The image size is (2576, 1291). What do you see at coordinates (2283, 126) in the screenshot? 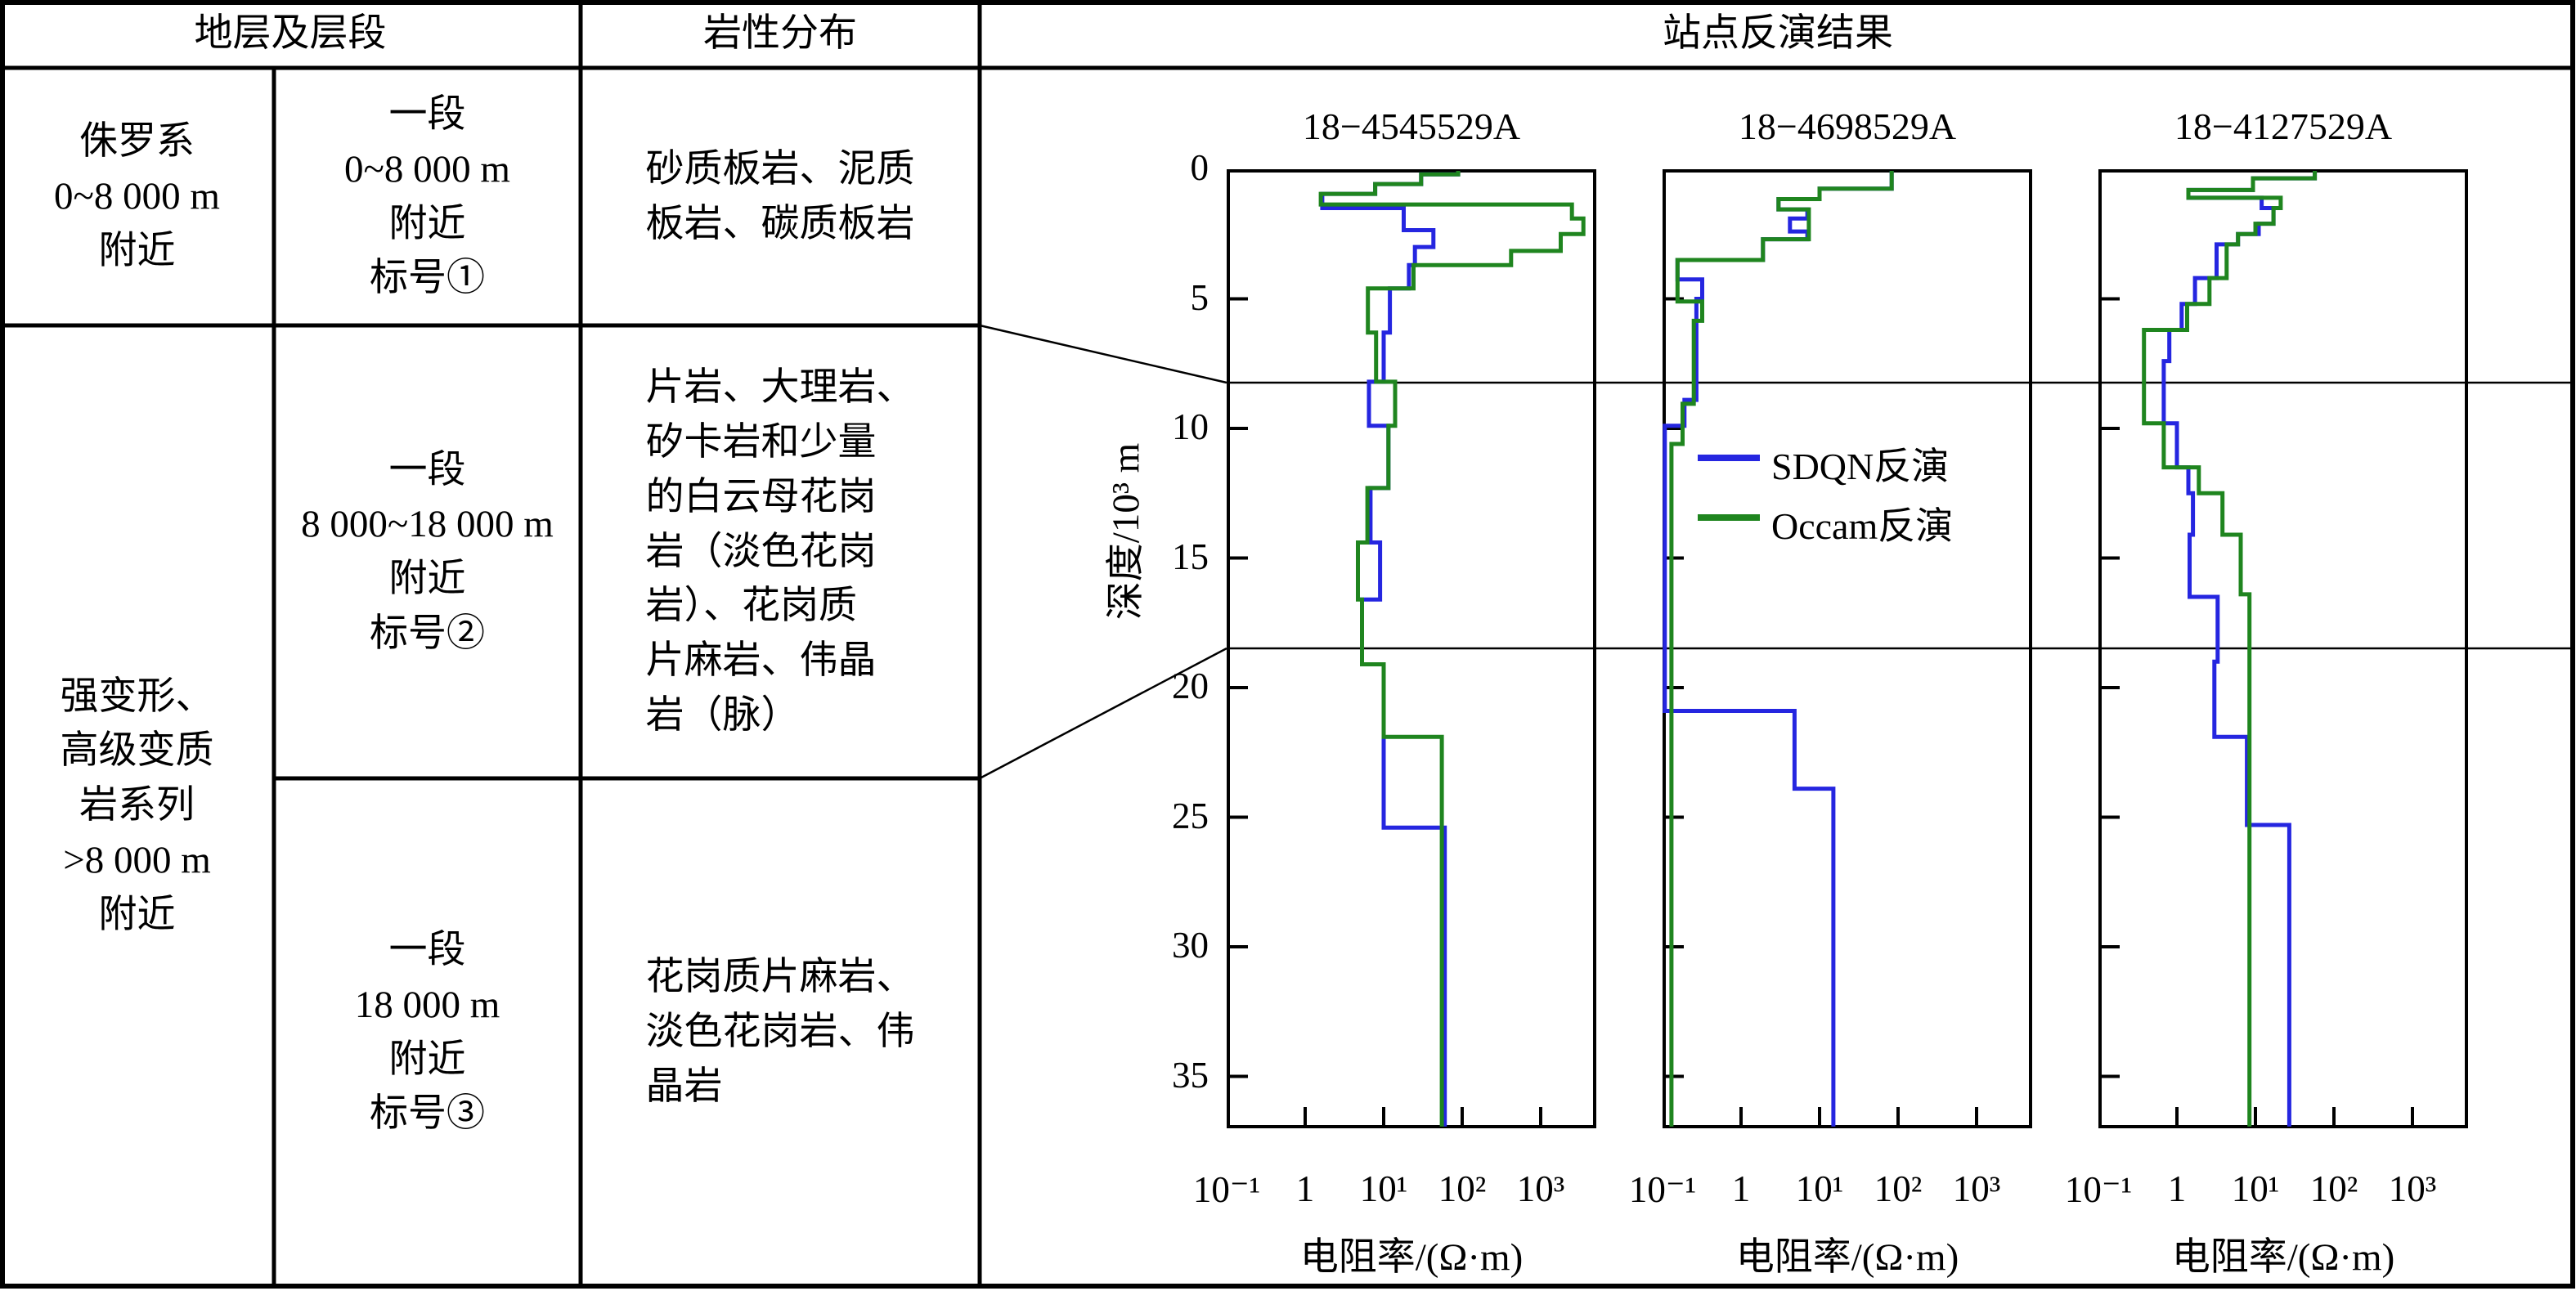
I see `station-title-3: 18−4127529A` at bounding box center [2283, 126].